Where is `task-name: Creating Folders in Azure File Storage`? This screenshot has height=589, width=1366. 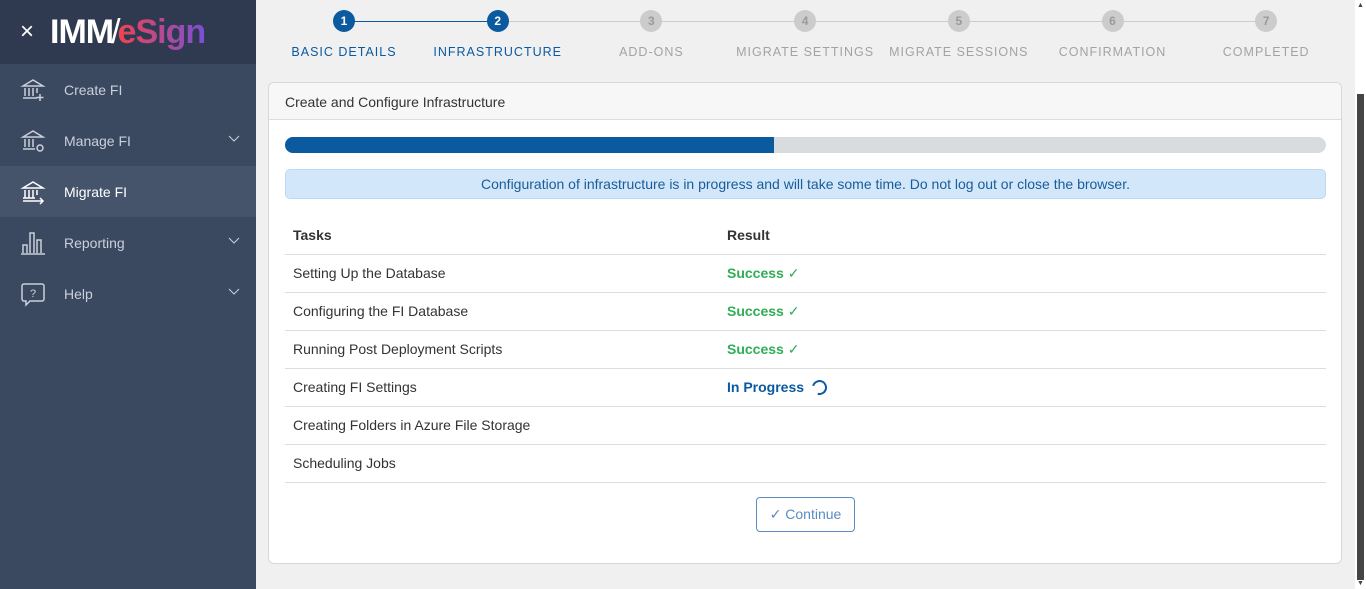 task-name: Creating Folders in Azure File Storage is located at coordinates (502, 424).